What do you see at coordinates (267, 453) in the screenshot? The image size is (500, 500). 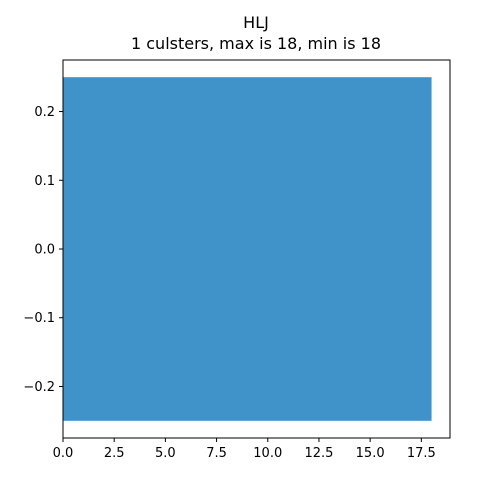 I see `x-tick-label: 10.0` at bounding box center [267, 453].